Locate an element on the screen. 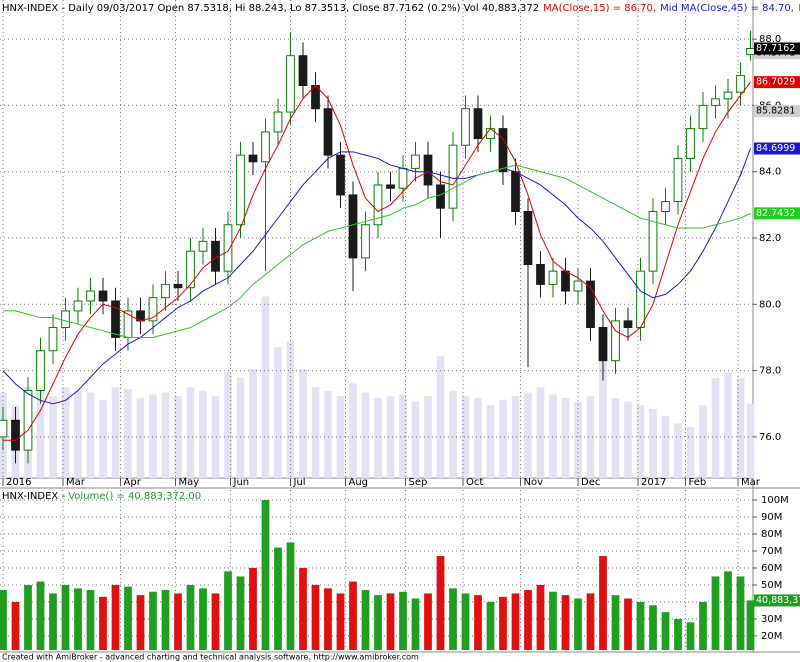 Image resolution: width=800 pixels, height=662 pixels. x-tick-label: Feb is located at coordinates (698, 482).